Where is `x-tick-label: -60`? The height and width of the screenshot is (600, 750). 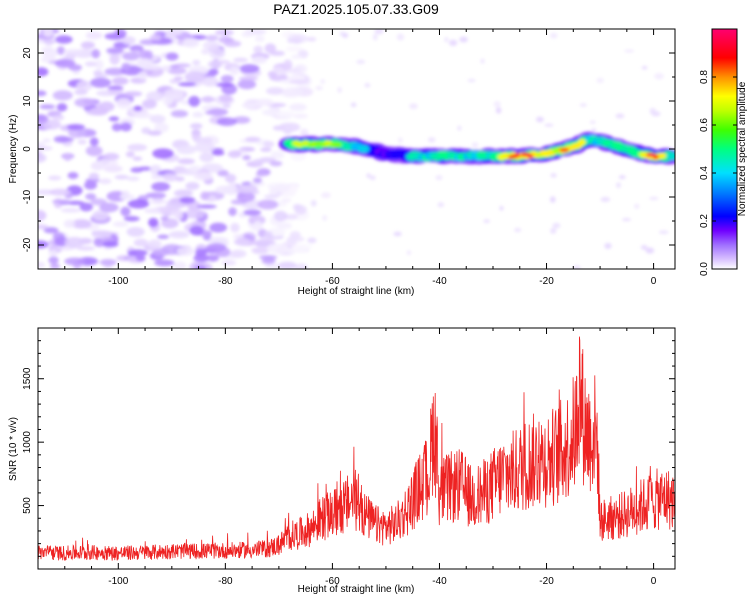 x-tick-label: -60 is located at coordinates (332, 581).